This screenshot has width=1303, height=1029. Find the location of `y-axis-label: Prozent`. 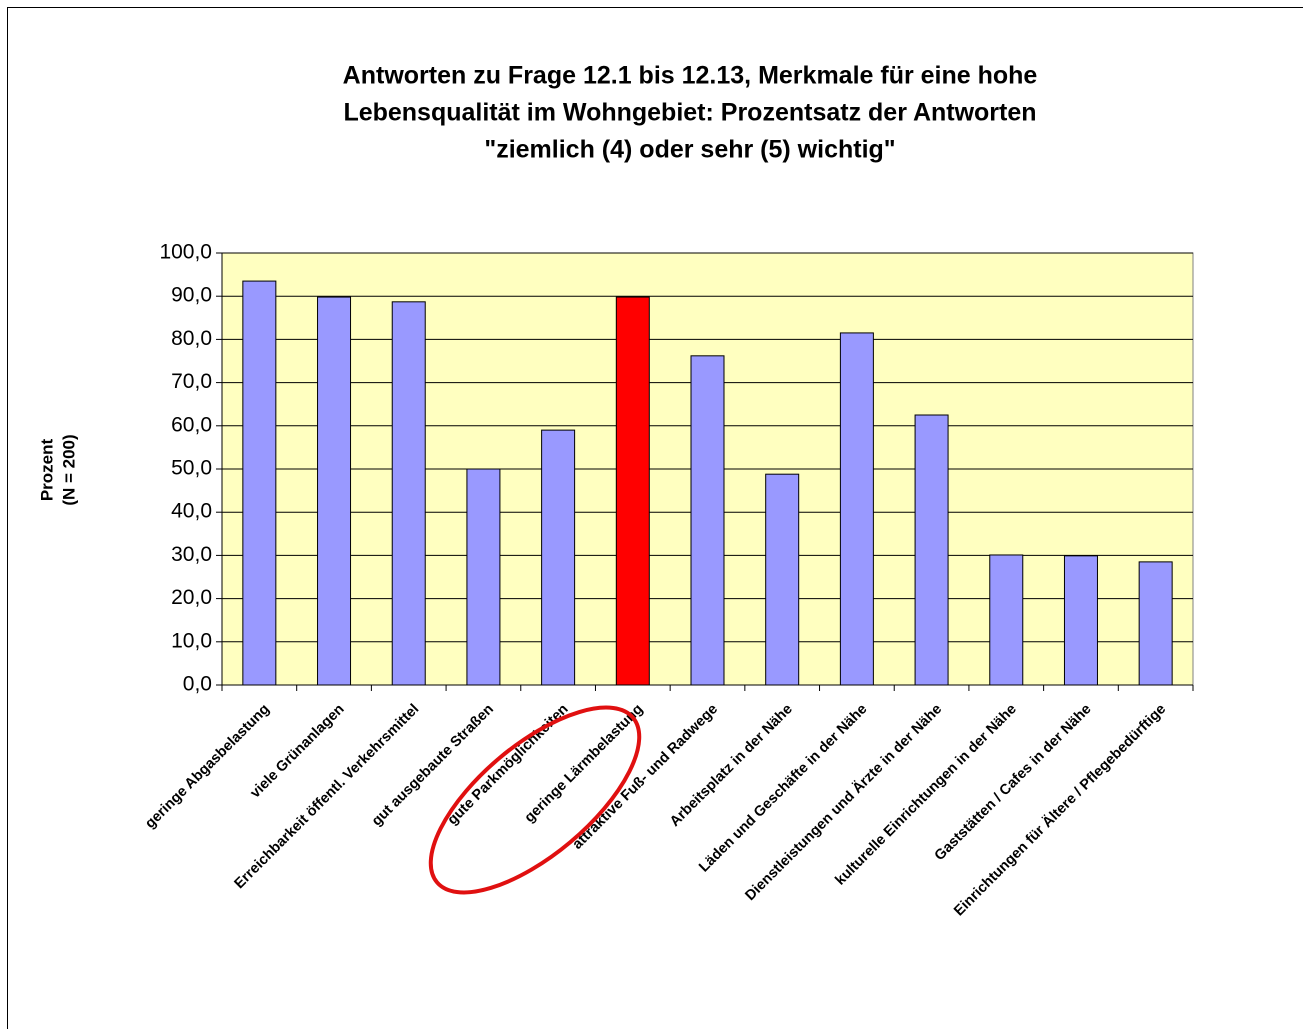

y-axis-label: Prozent is located at coordinates (46, 469).